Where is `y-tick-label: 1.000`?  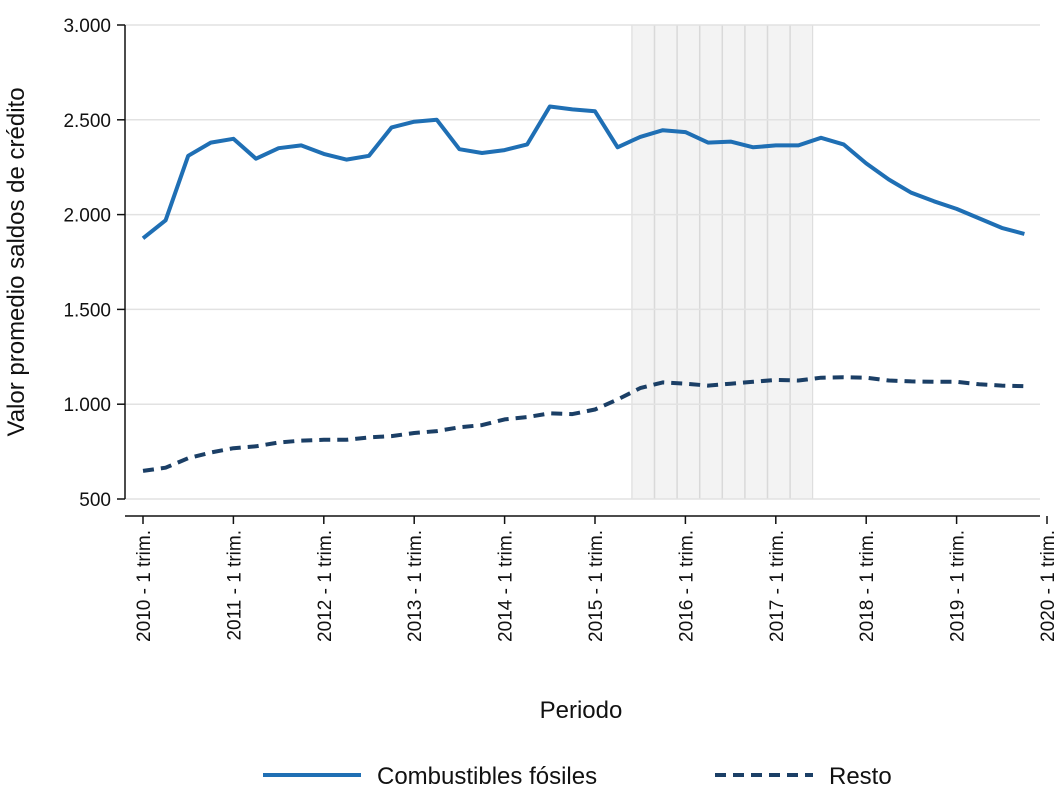 y-tick-label: 1.000 is located at coordinates (87, 405).